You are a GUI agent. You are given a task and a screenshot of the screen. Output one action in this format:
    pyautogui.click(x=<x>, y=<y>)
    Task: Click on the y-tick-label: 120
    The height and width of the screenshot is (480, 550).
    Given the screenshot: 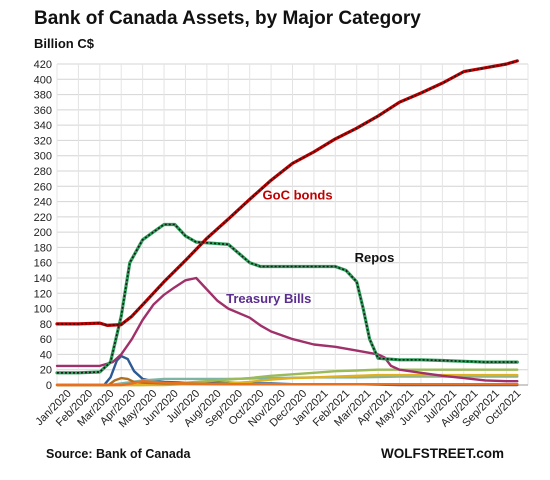 What is the action you would take?
    pyautogui.click(x=43, y=294)
    